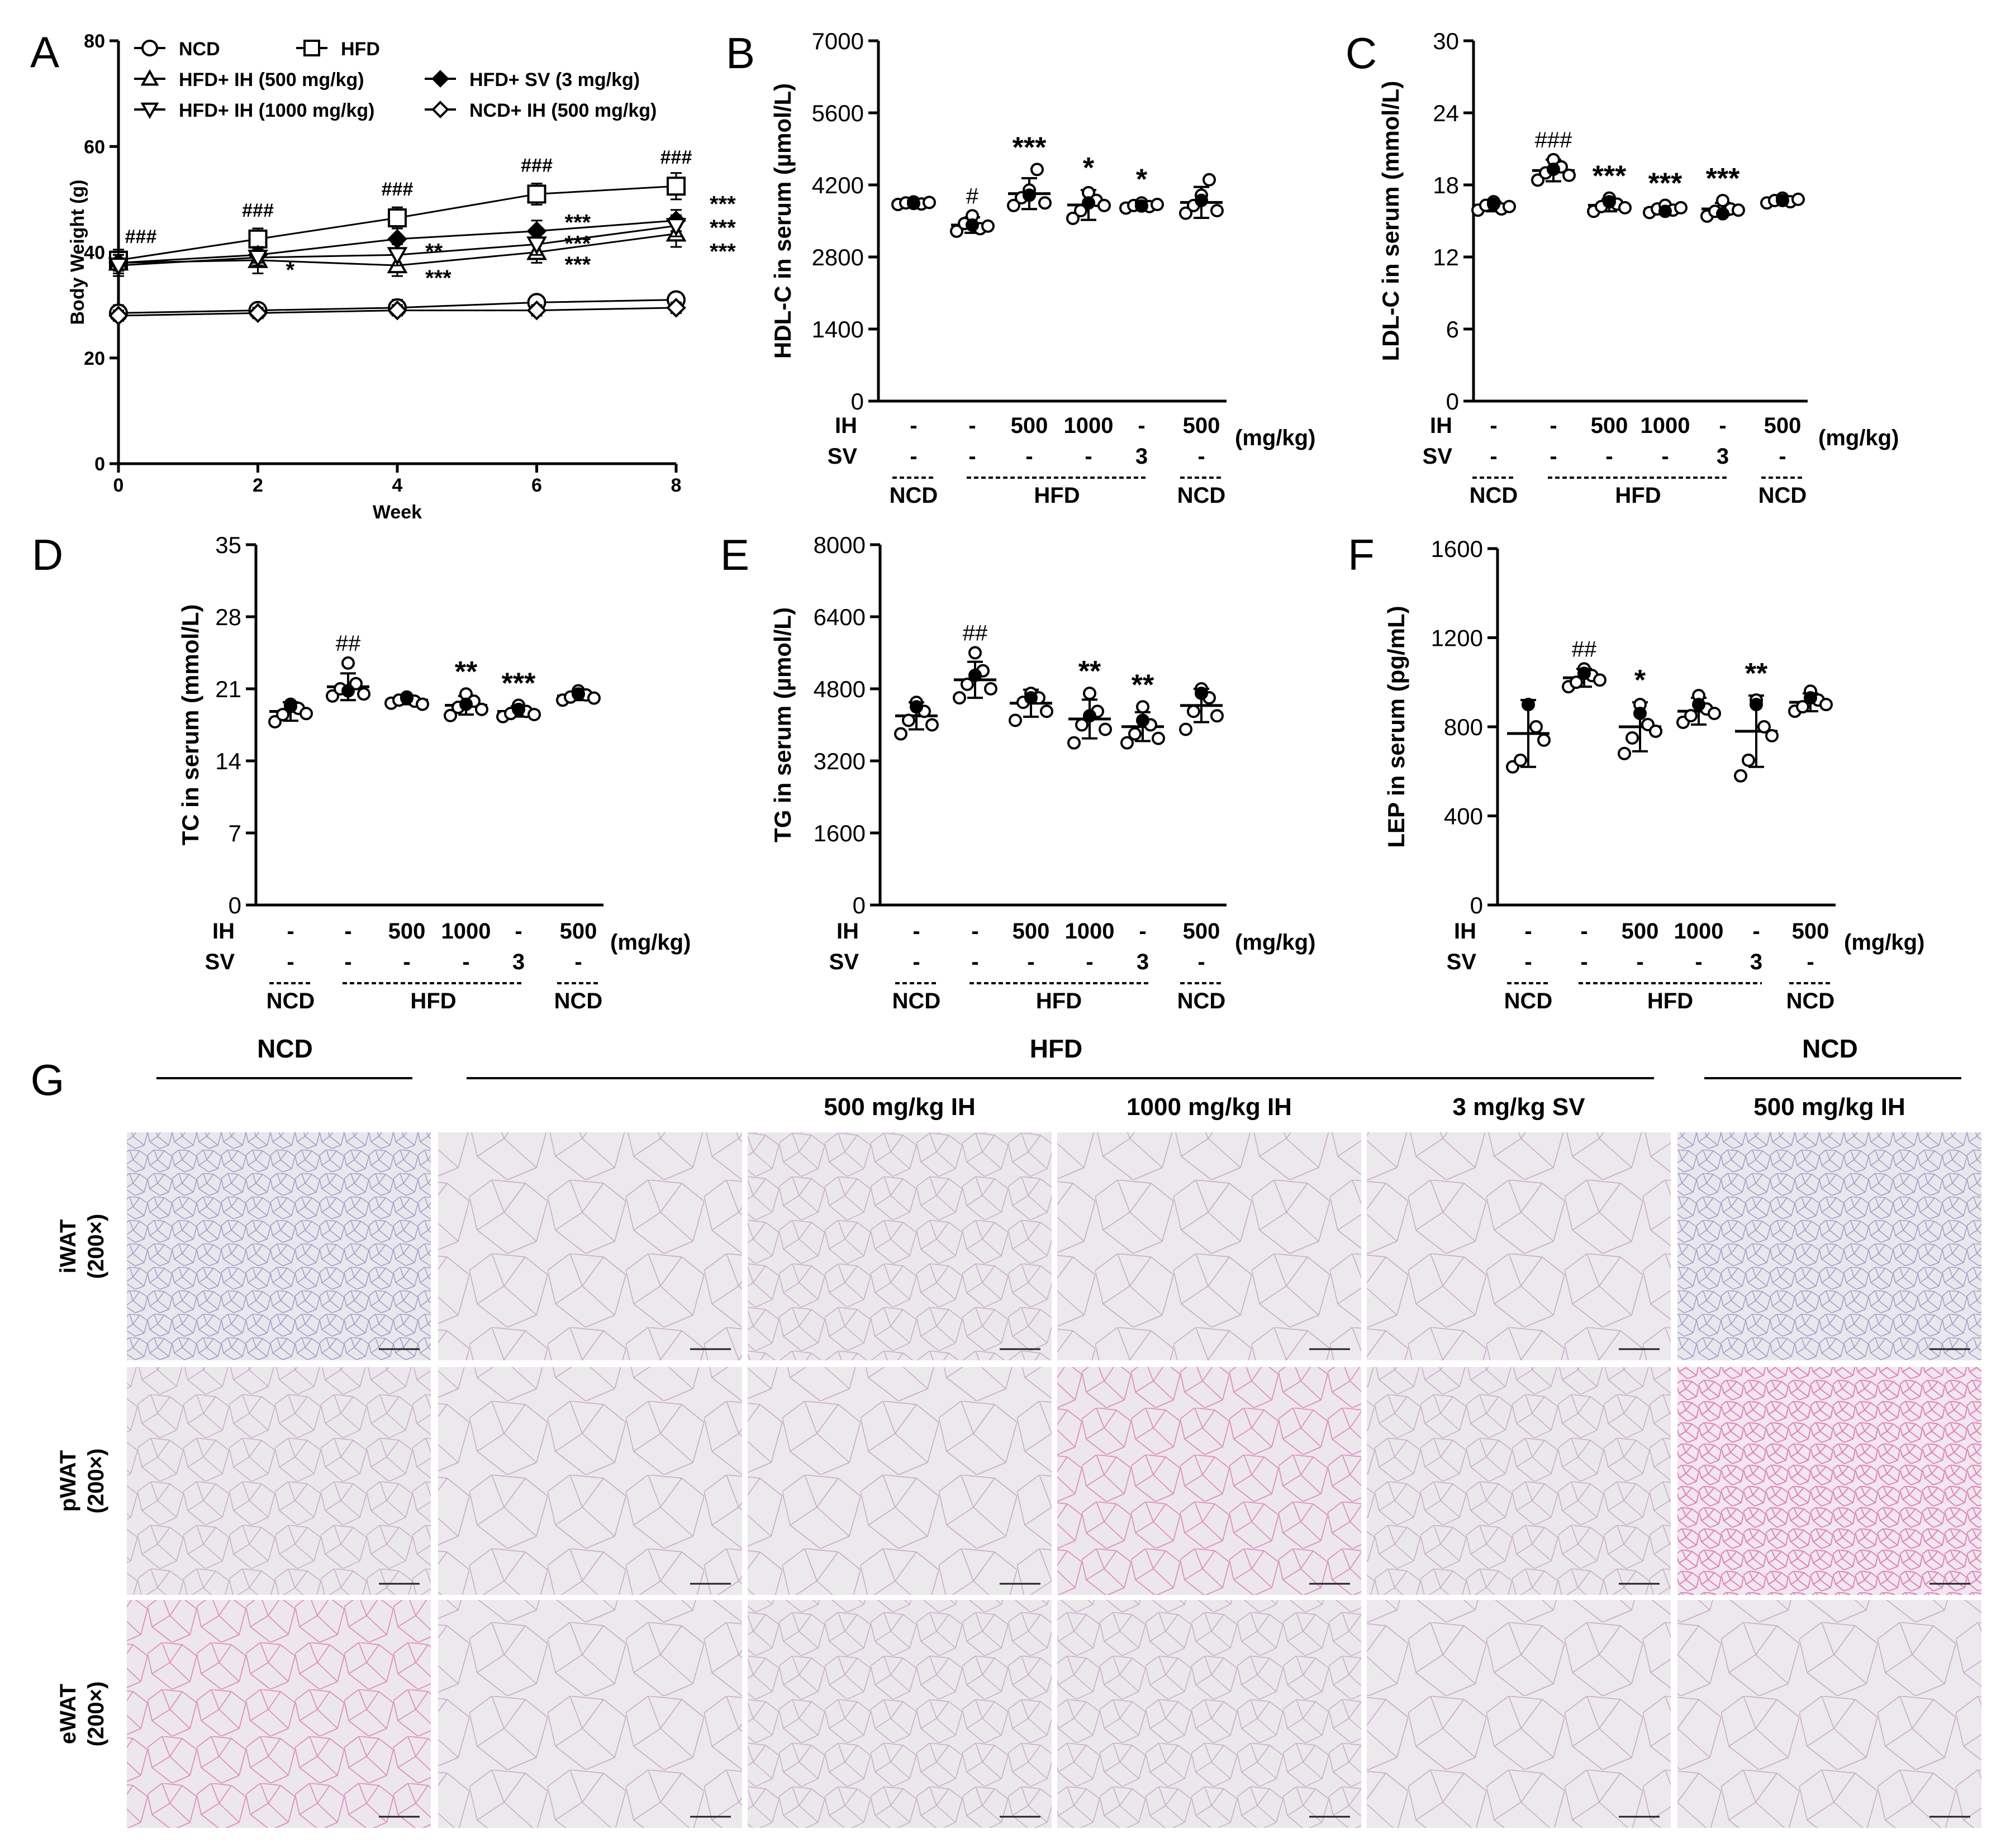 Image resolution: width=2001 pixels, height=1848 pixels. I want to click on column-label: 3 mg/kg SV, so click(1518, 1107).